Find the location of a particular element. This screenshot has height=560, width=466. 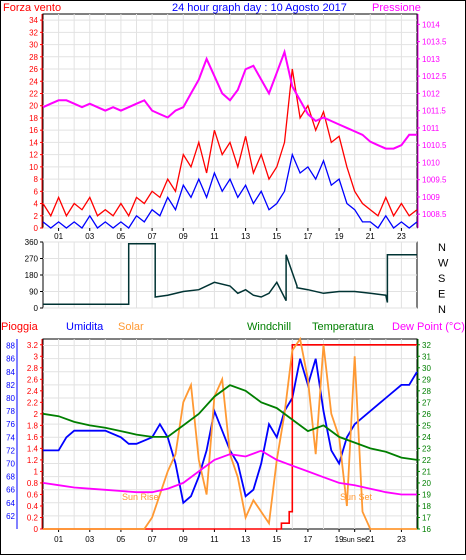

humidity-y-axis-ticks: 62 64 66 68 70 72 74 76 78 80 82 84 86 88 is located at coordinates (12, 434).